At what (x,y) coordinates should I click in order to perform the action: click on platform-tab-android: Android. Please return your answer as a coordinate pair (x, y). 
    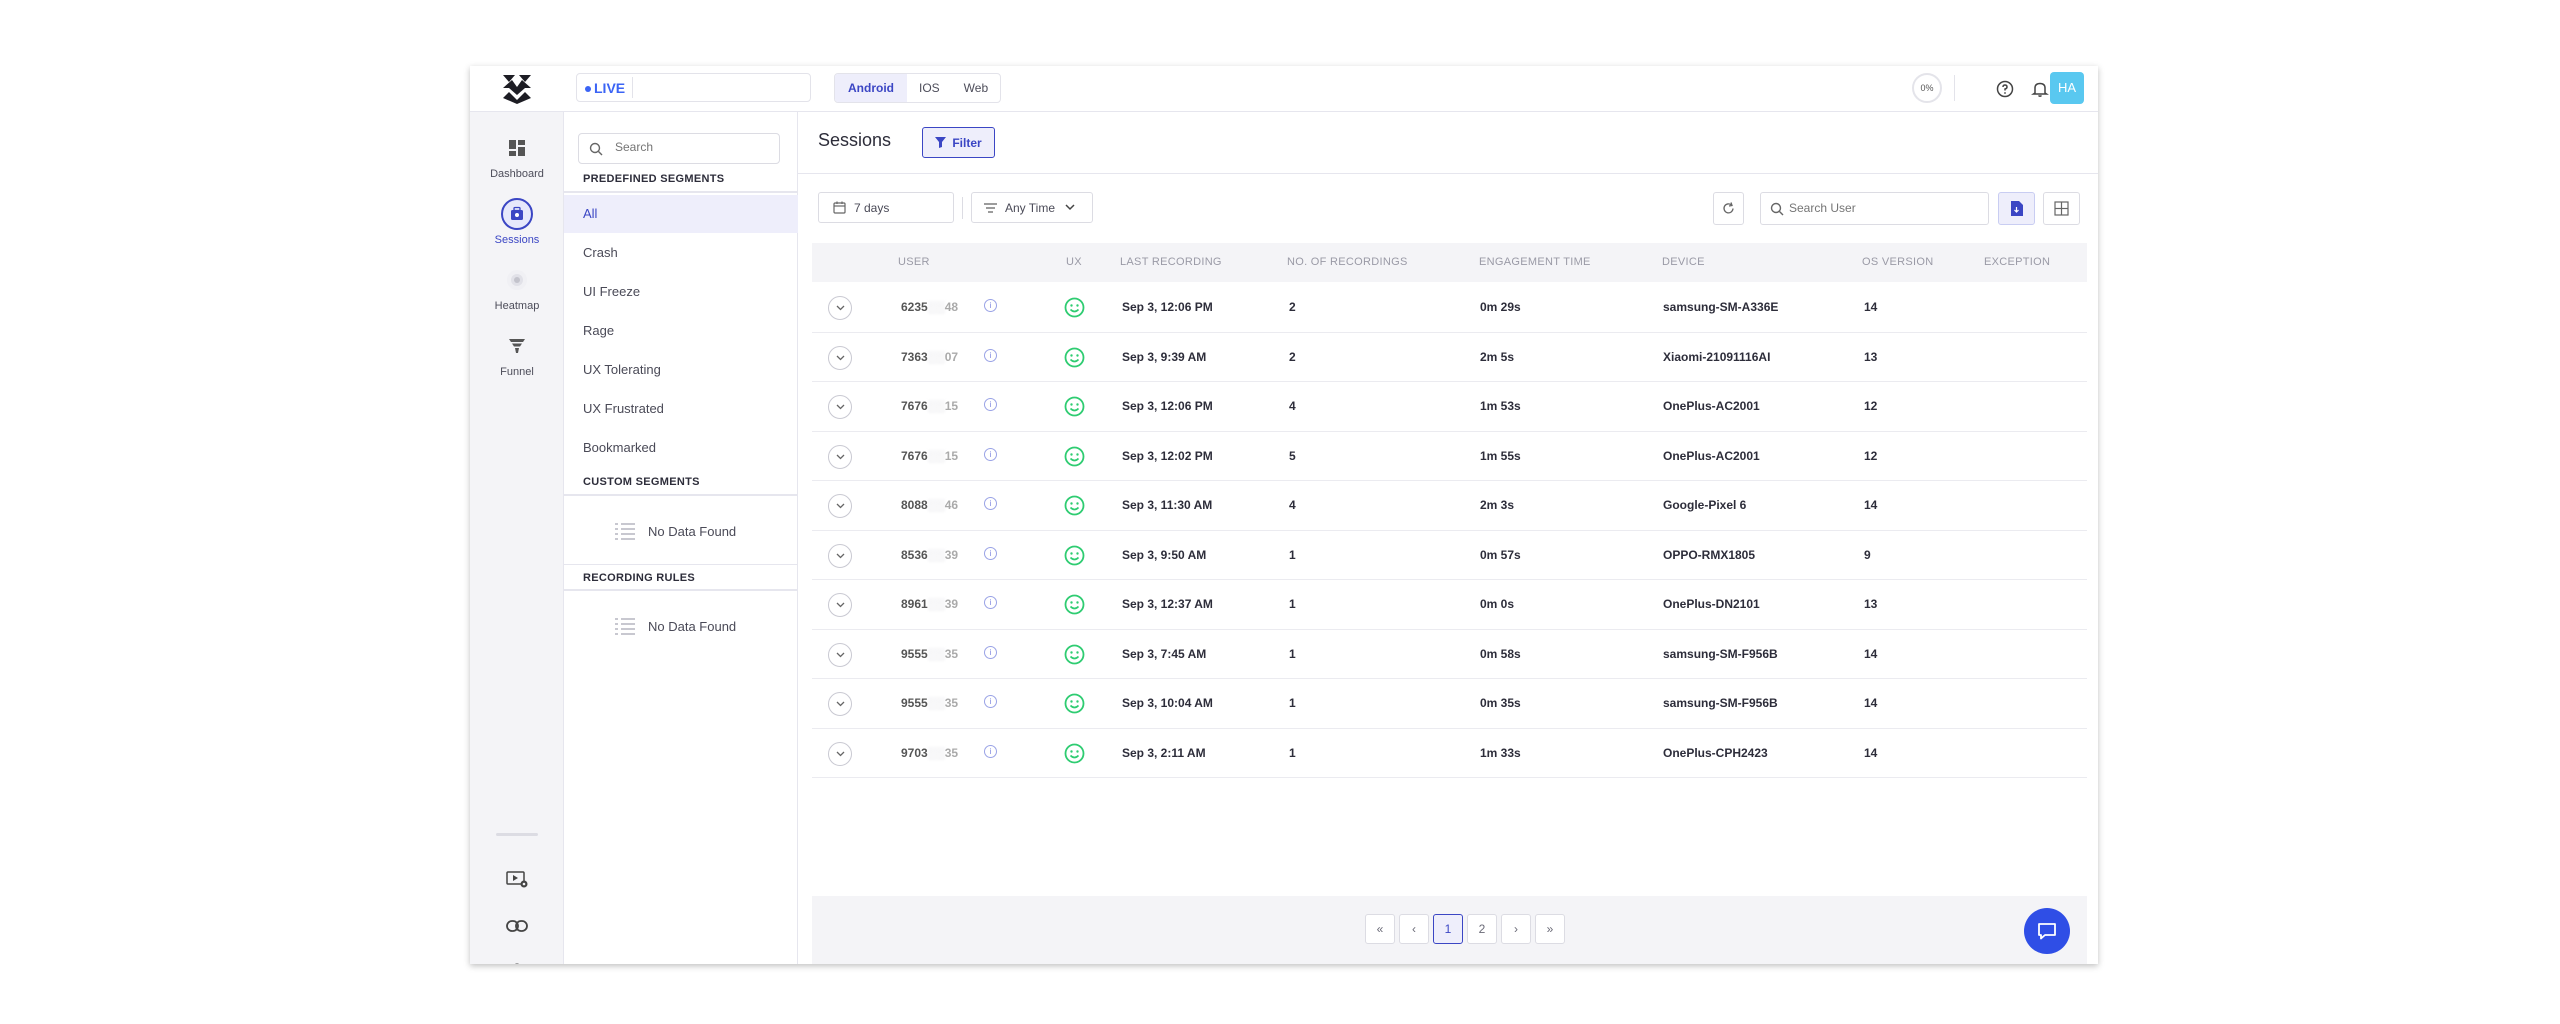
    Looking at the image, I should click on (871, 88).